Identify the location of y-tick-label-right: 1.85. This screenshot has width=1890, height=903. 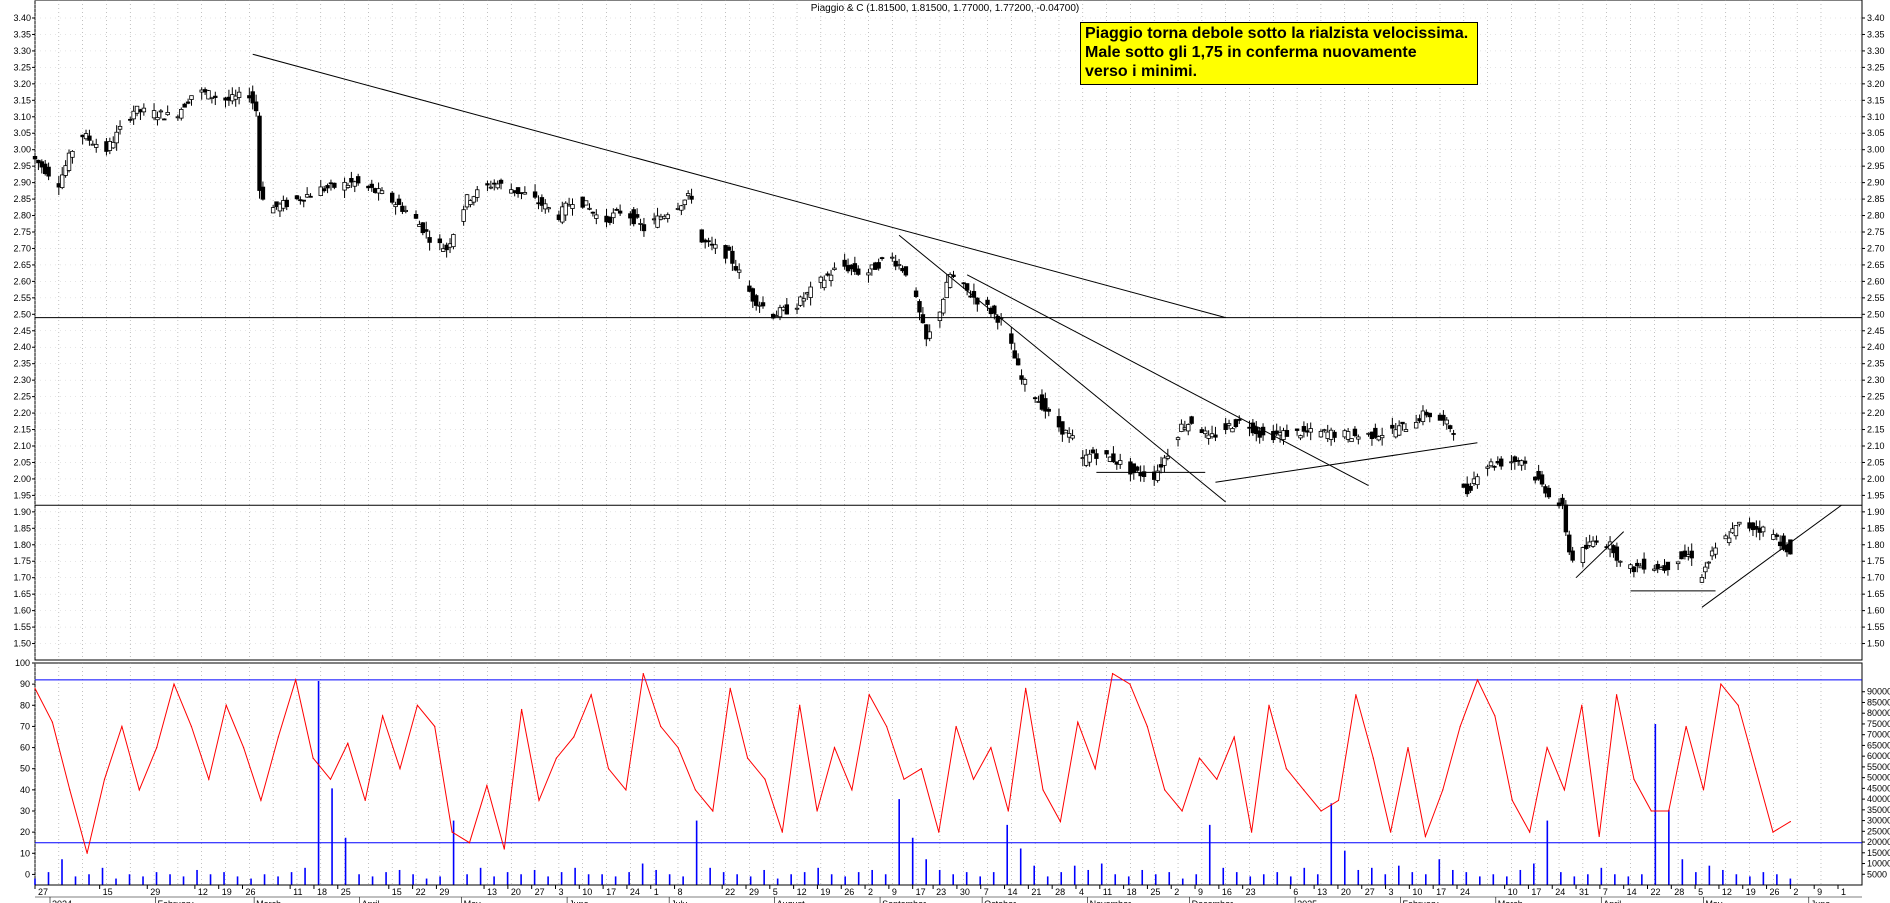
(1876, 528).